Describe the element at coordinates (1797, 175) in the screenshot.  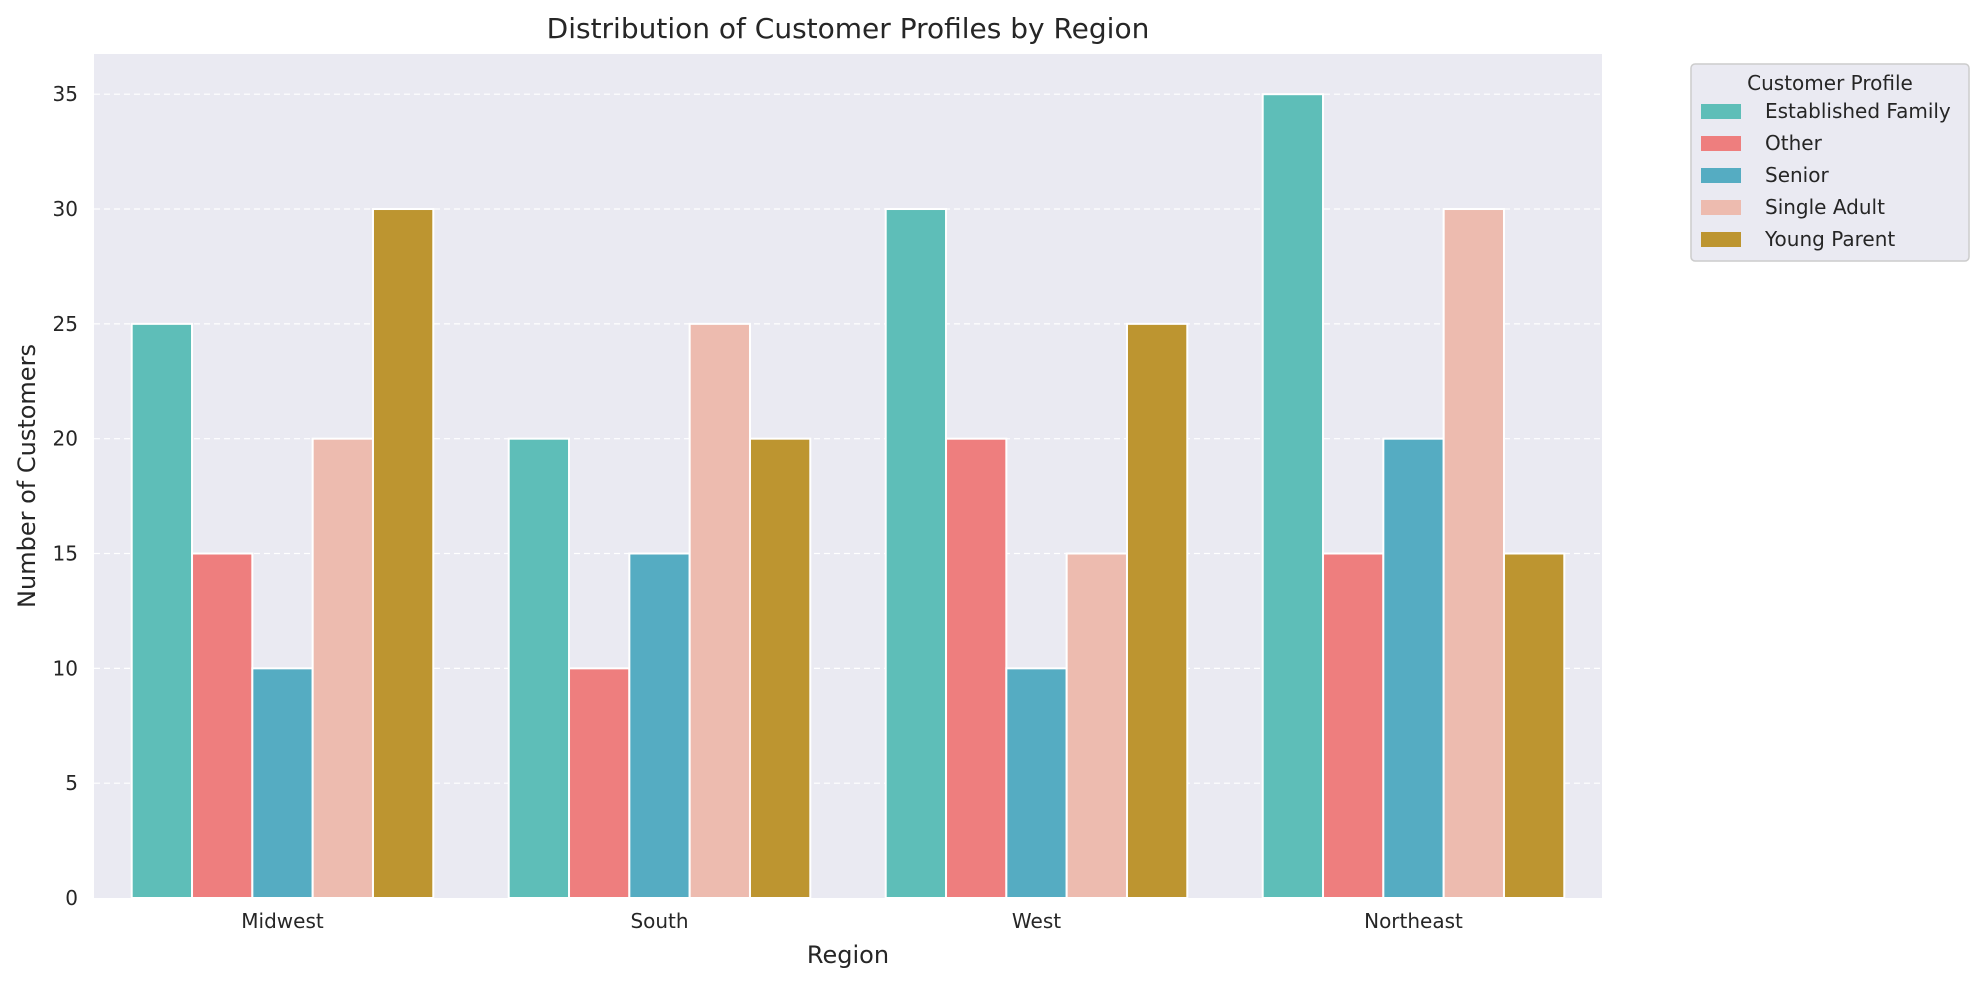
I see `legend-label: Senior` at that location.